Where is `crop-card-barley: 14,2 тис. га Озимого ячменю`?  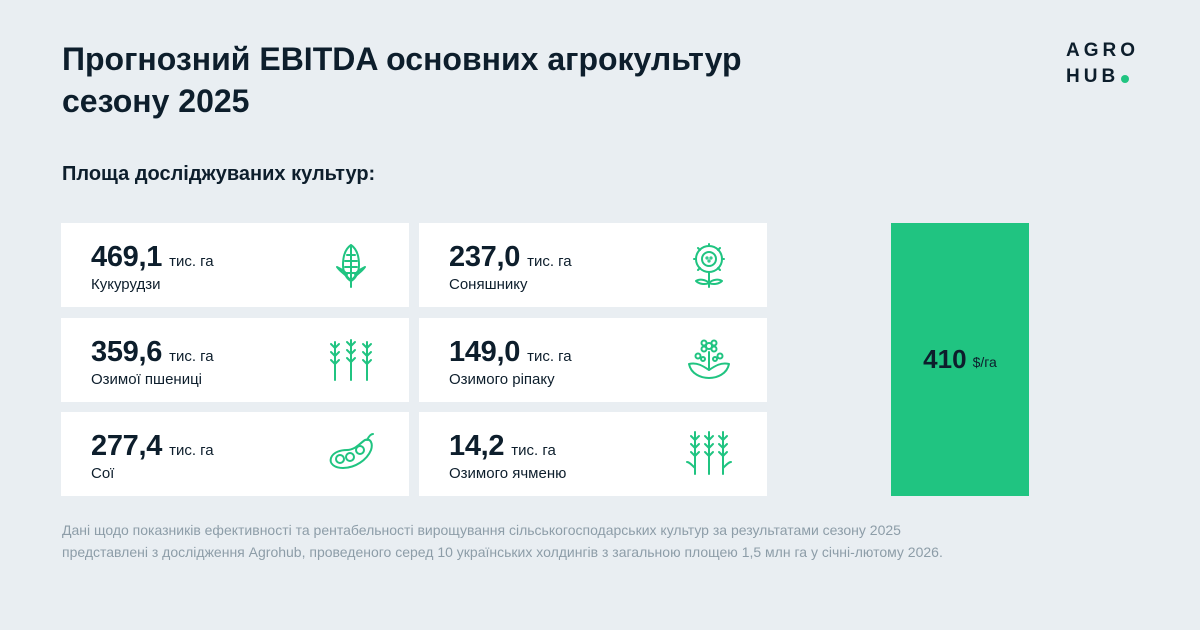
crop-card-barley: 14,2 тис. га Озимого ячменю is located at coordinates (593, 454).